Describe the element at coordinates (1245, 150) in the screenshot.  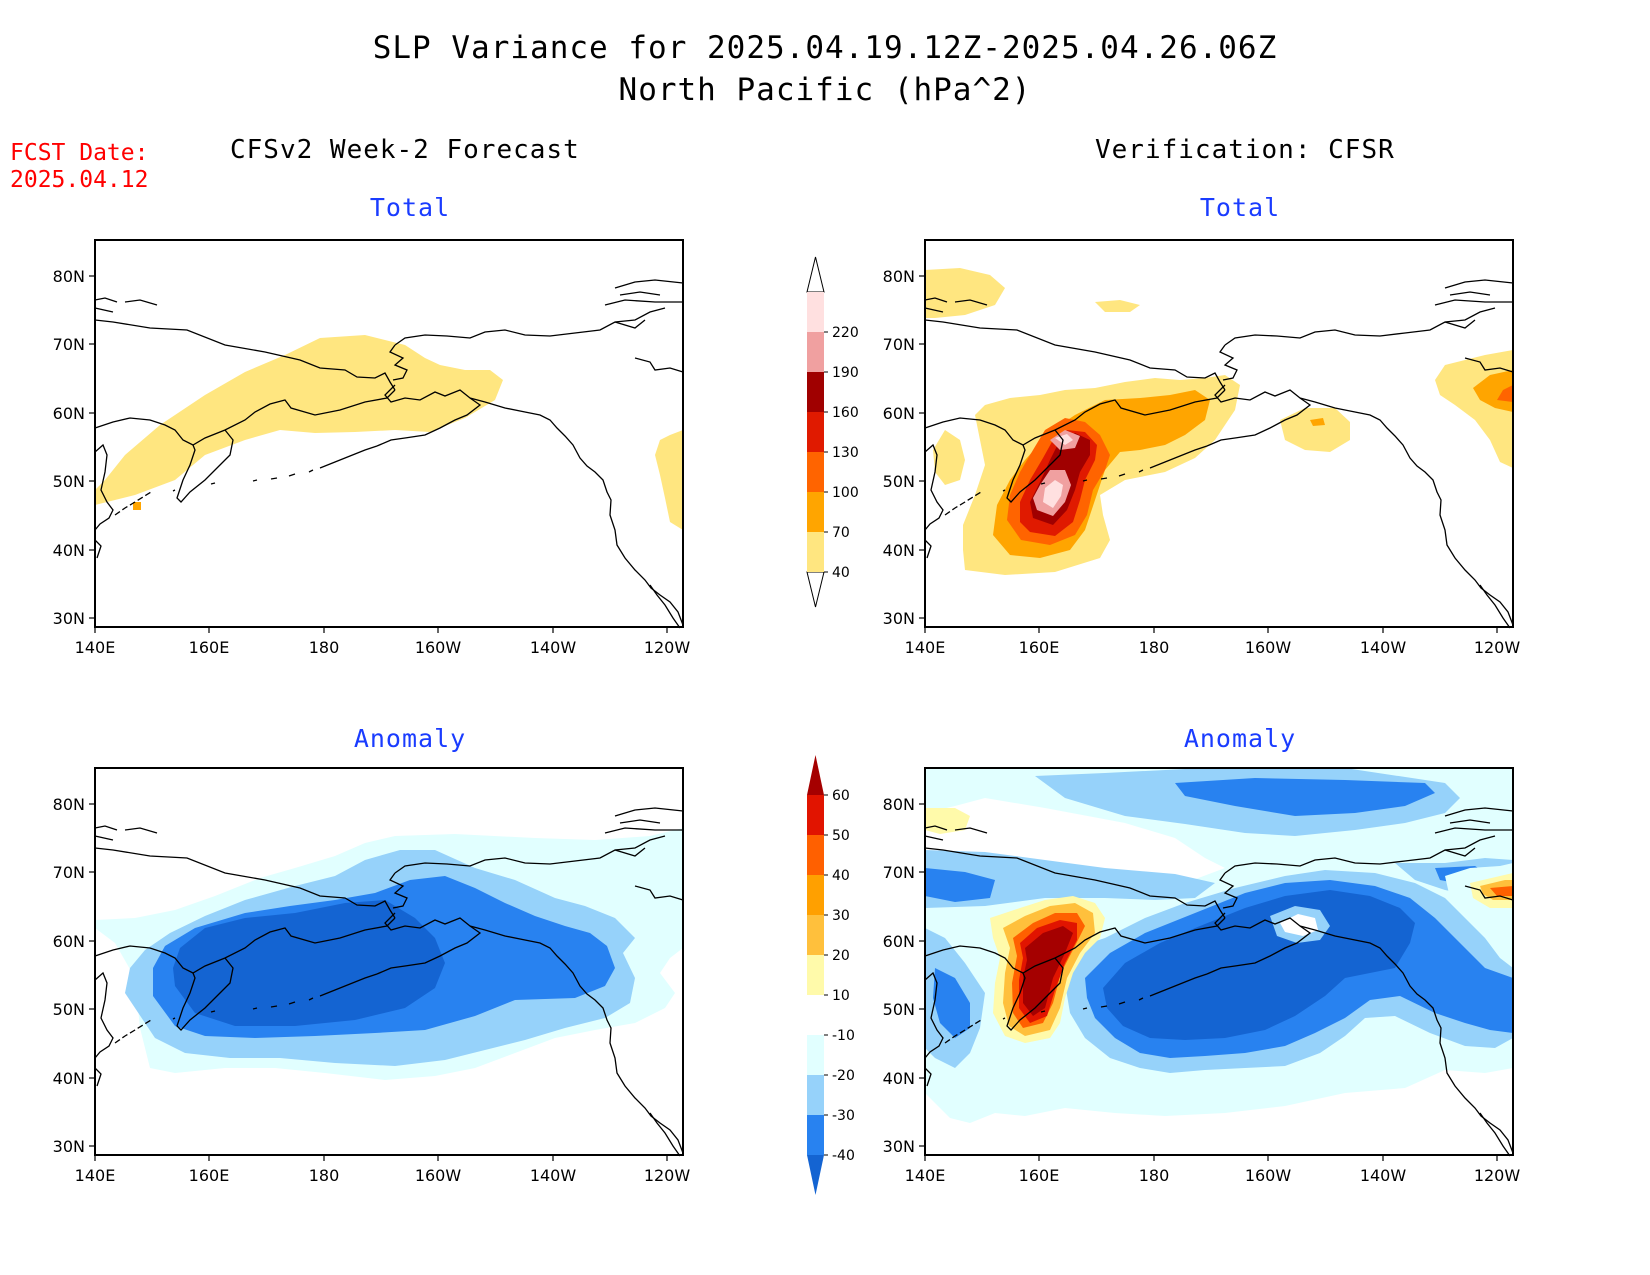
I see `verification-column-title: Verification: CFSR` at that location.